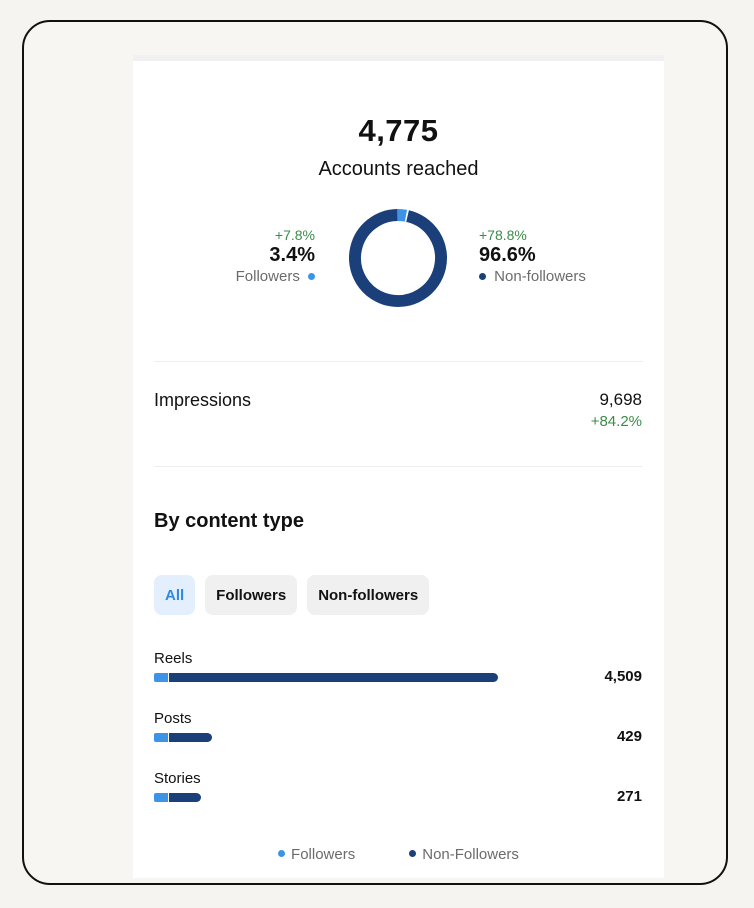 The height and width of the screenshot is (908, 754). I want to click on accounts-reached-label: Accounts reached, so click(398, 169).